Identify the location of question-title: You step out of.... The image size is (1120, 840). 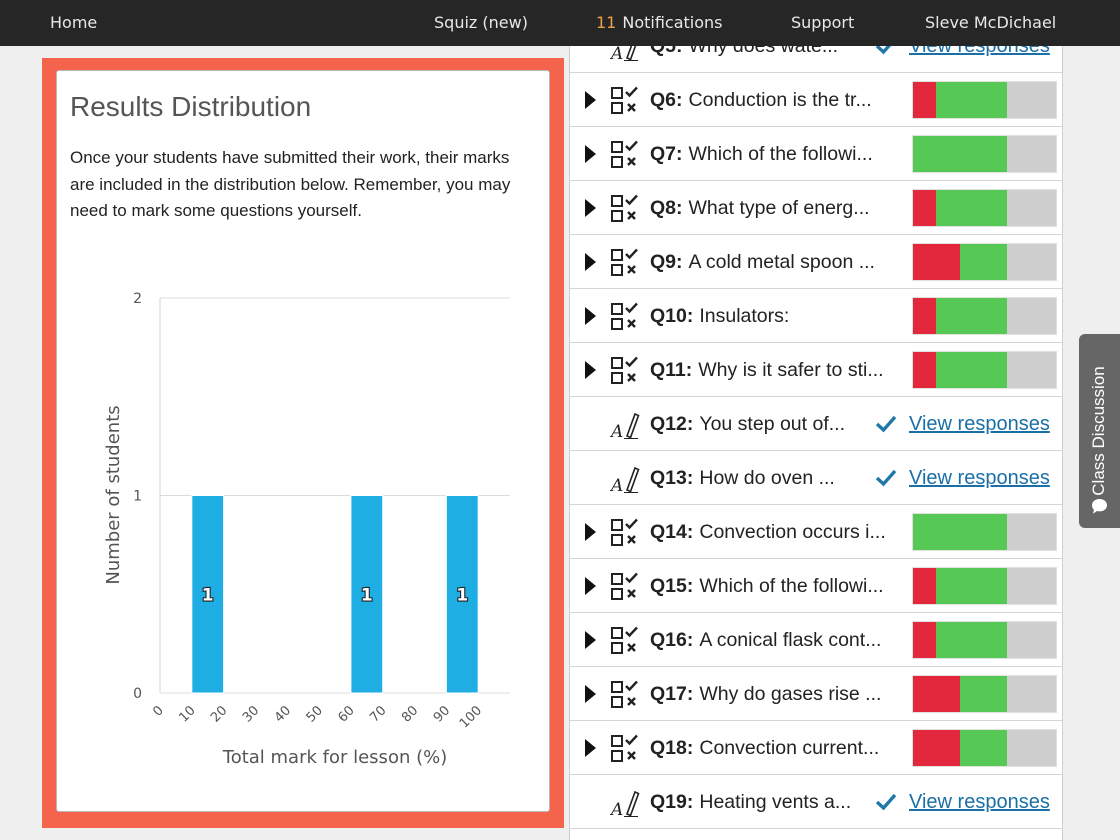
(772, 424).